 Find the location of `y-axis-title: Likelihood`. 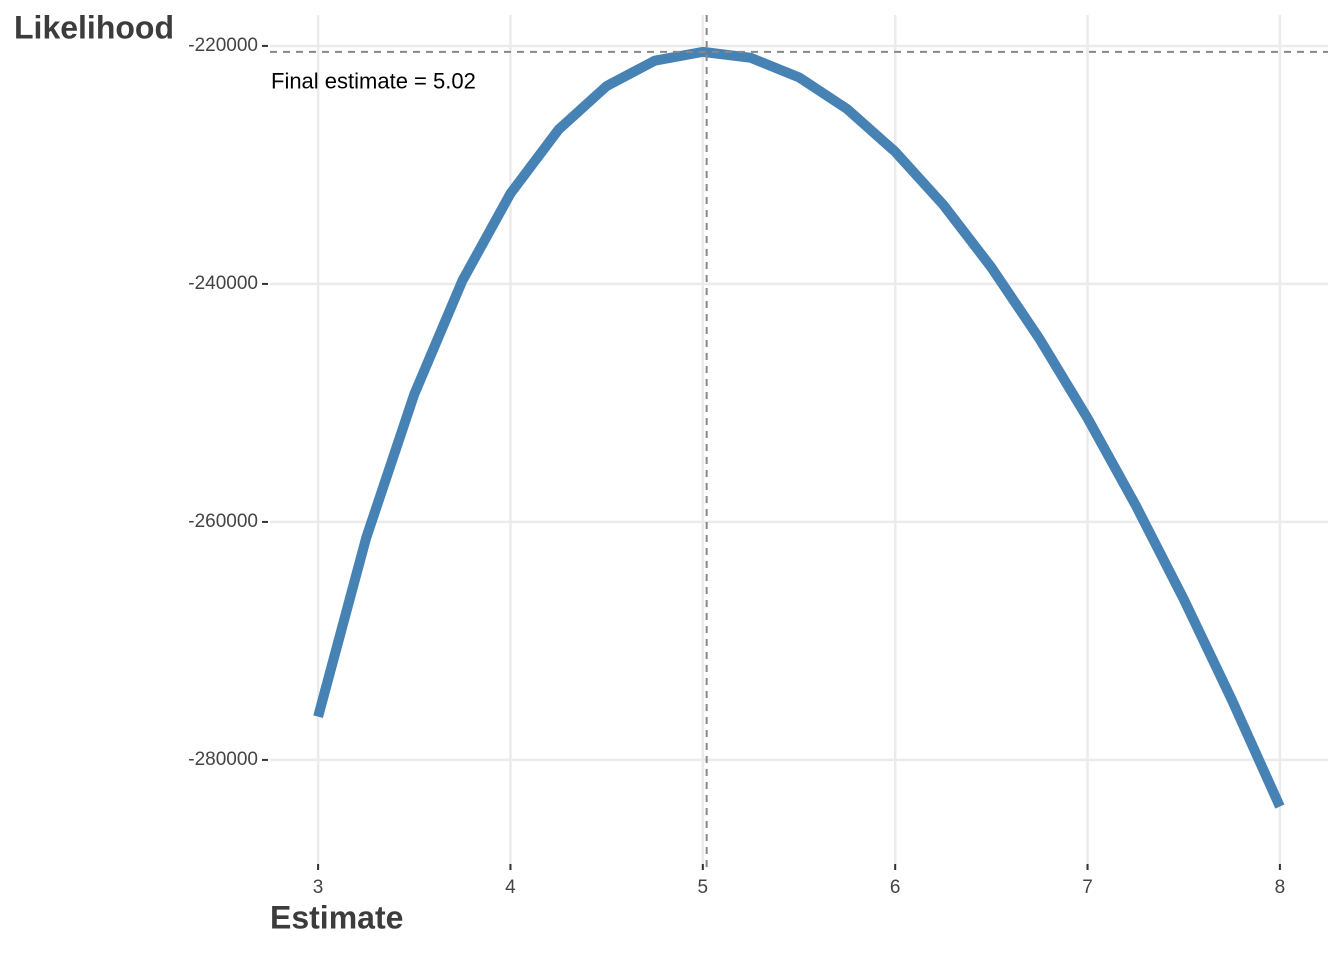

y-axis-title: Likelihood is located at coordinates (94, 27).